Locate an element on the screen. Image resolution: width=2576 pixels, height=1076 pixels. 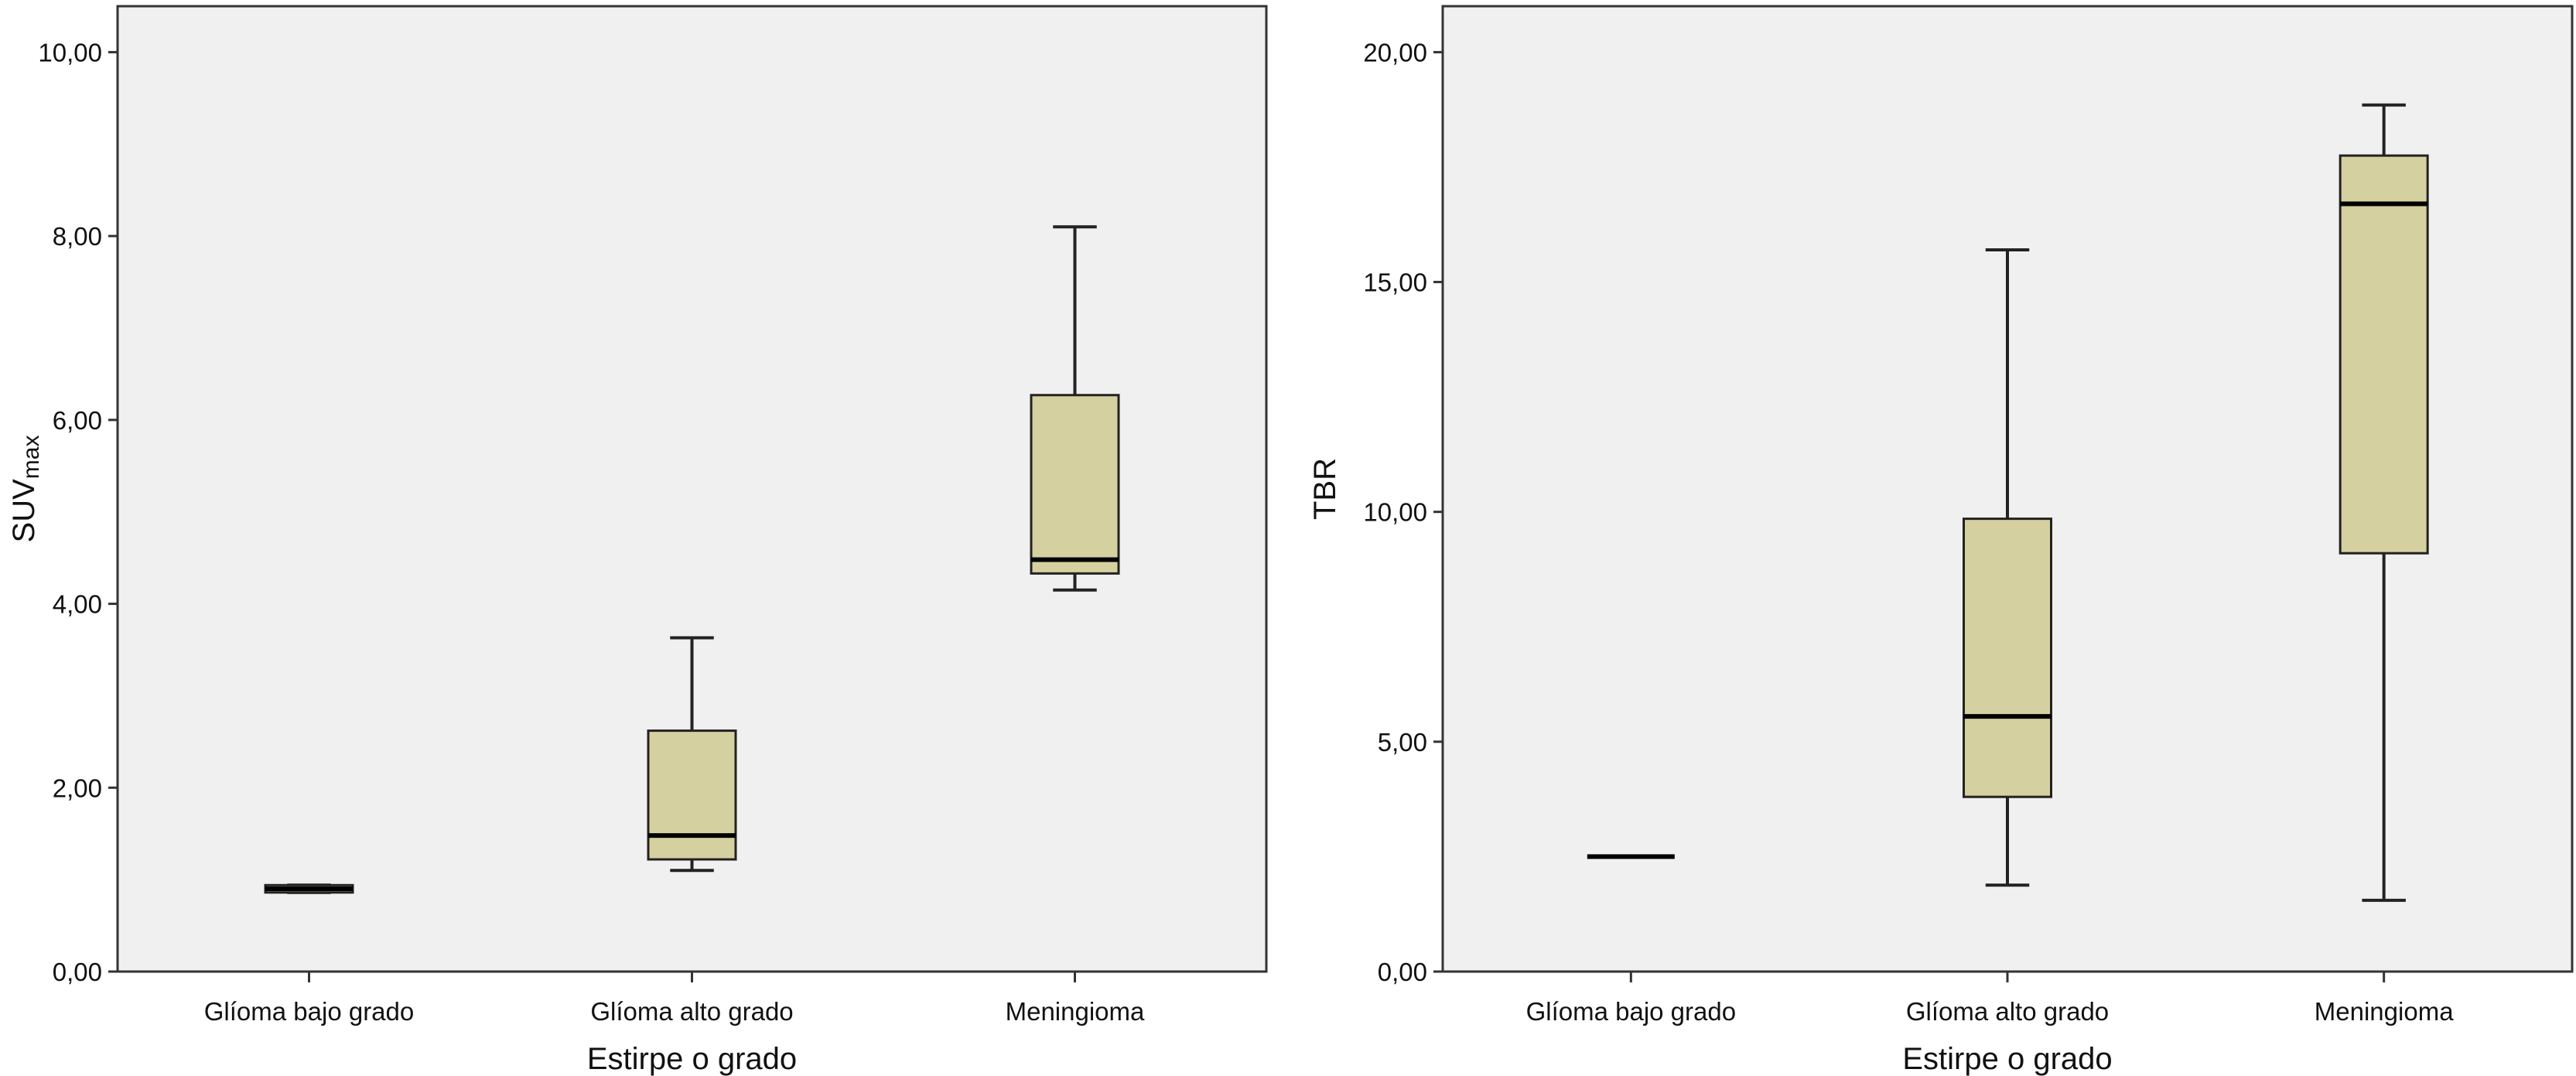
y-tick-label: 20,00 is located at coordinates (1395, 52).